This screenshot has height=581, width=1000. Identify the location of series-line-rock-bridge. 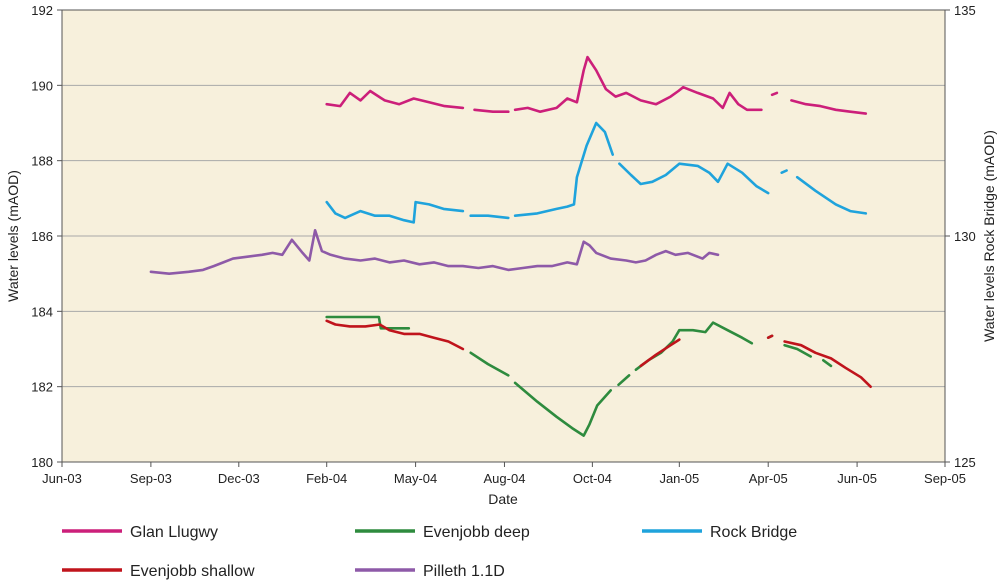
(596, 172).